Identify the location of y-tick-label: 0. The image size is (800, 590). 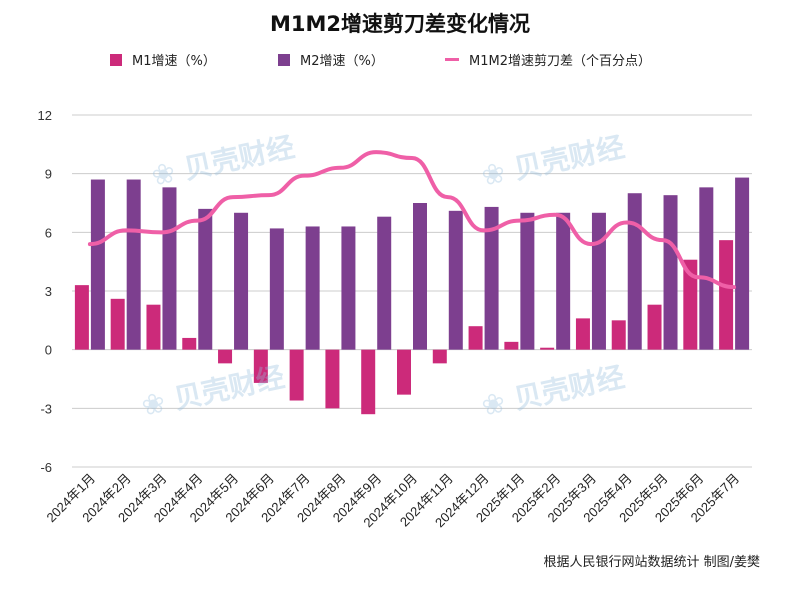
(48, 350).